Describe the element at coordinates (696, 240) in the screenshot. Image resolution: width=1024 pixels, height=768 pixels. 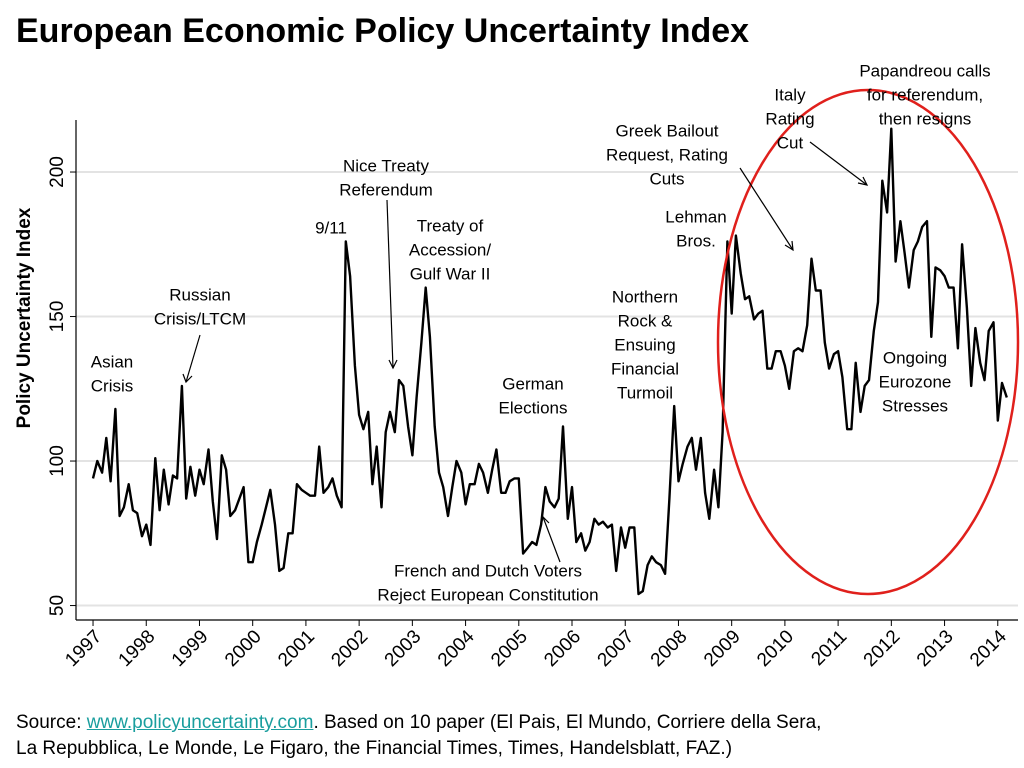
I see `annotation: Bros.` at that location.